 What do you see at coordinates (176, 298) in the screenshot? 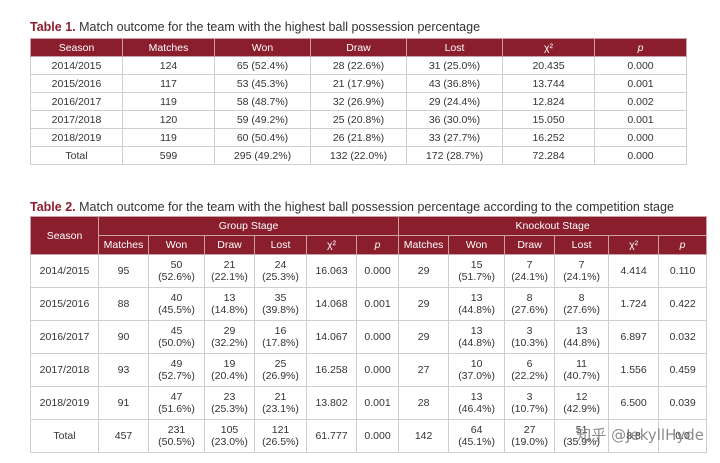
I see `table2-cell-line: 40` at bounding box center [176, 298].